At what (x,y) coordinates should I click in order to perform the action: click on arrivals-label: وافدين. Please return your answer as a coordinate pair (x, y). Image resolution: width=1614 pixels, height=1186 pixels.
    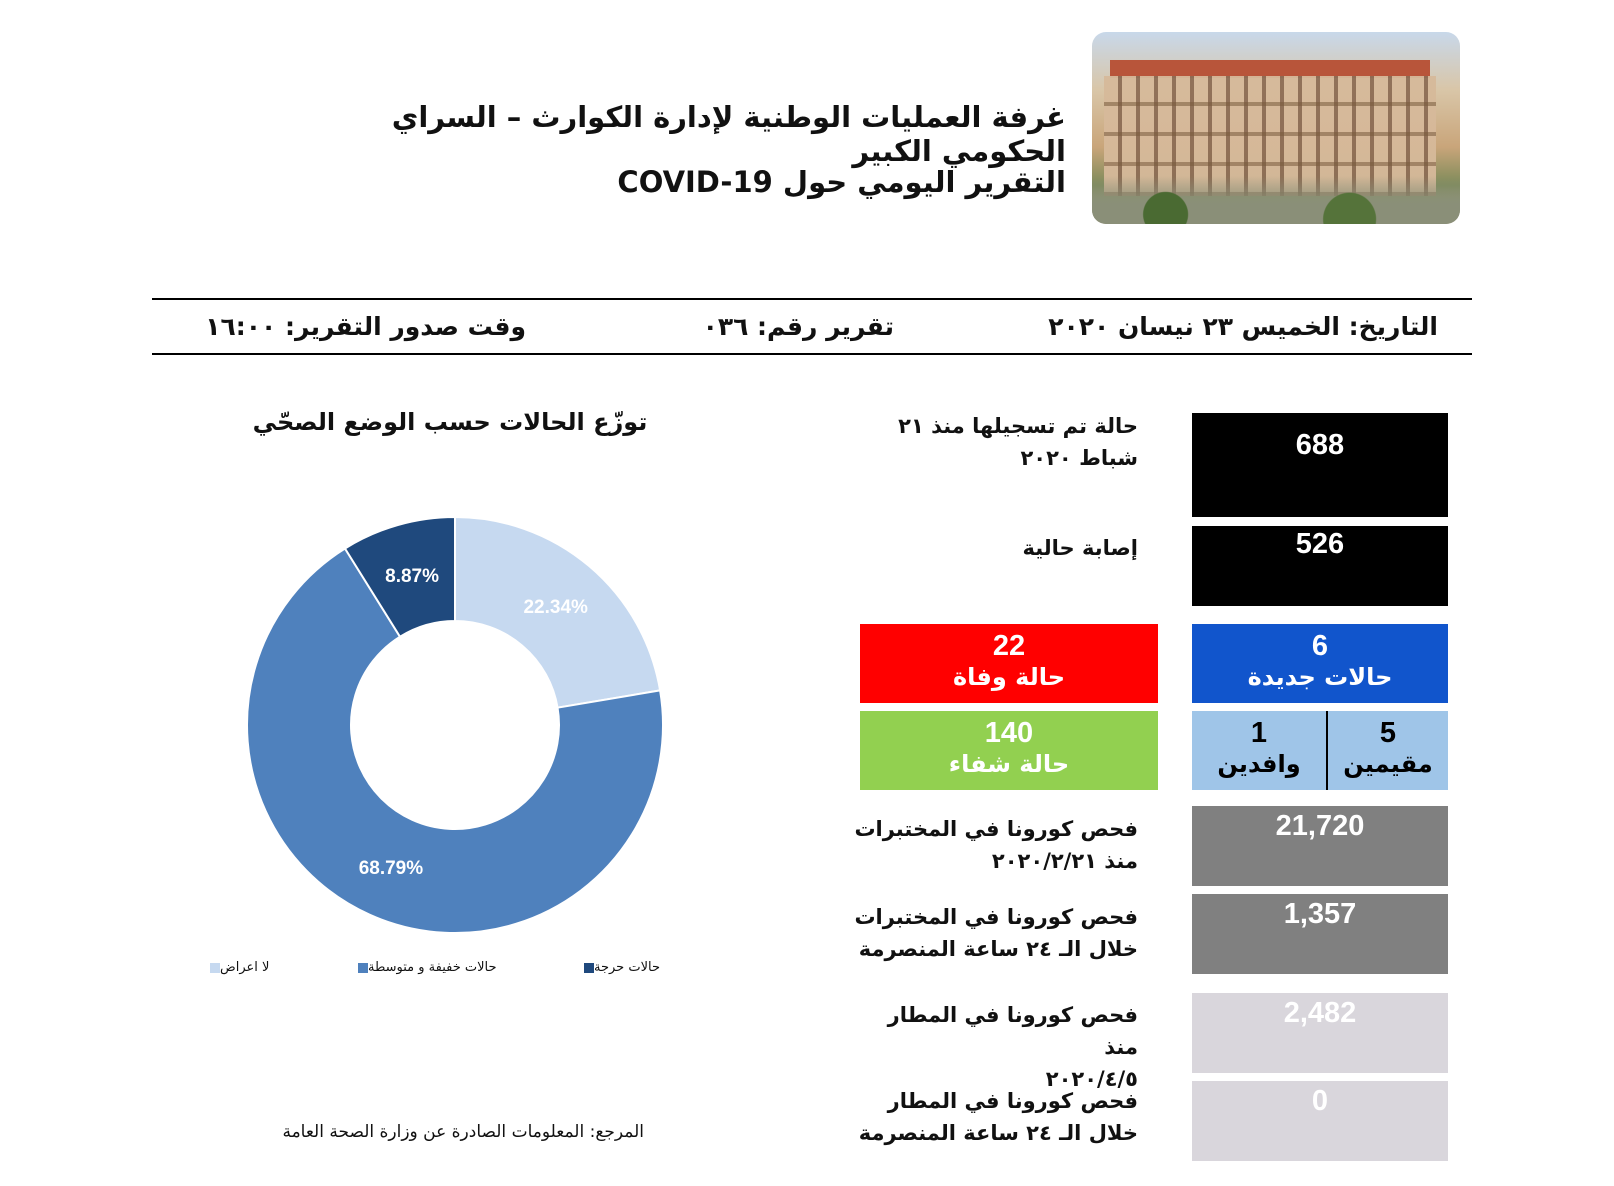
    Looking at the image, I should click on (1259, 764).